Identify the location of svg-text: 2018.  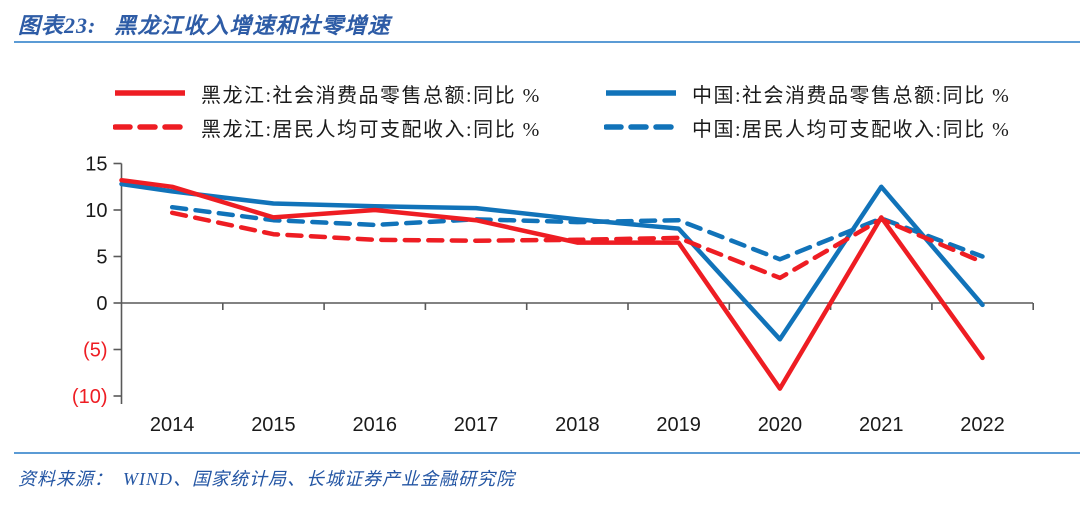
(577, 425).